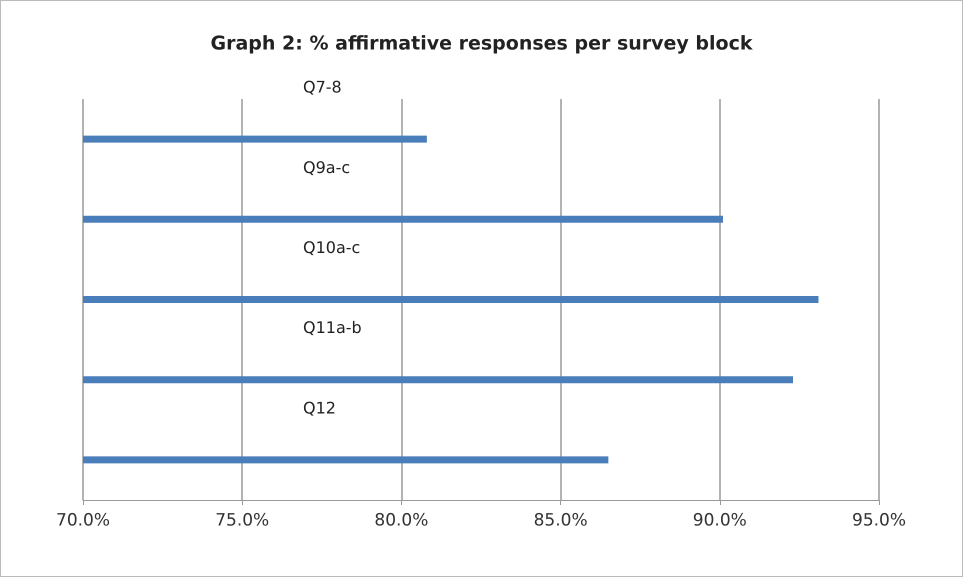 This screenshot has width=963, height=577. What do you see at coordinates (719, 520) in the screenshot?
I see `x-tick-label: 90.0%` at bounding box center [719, 520].